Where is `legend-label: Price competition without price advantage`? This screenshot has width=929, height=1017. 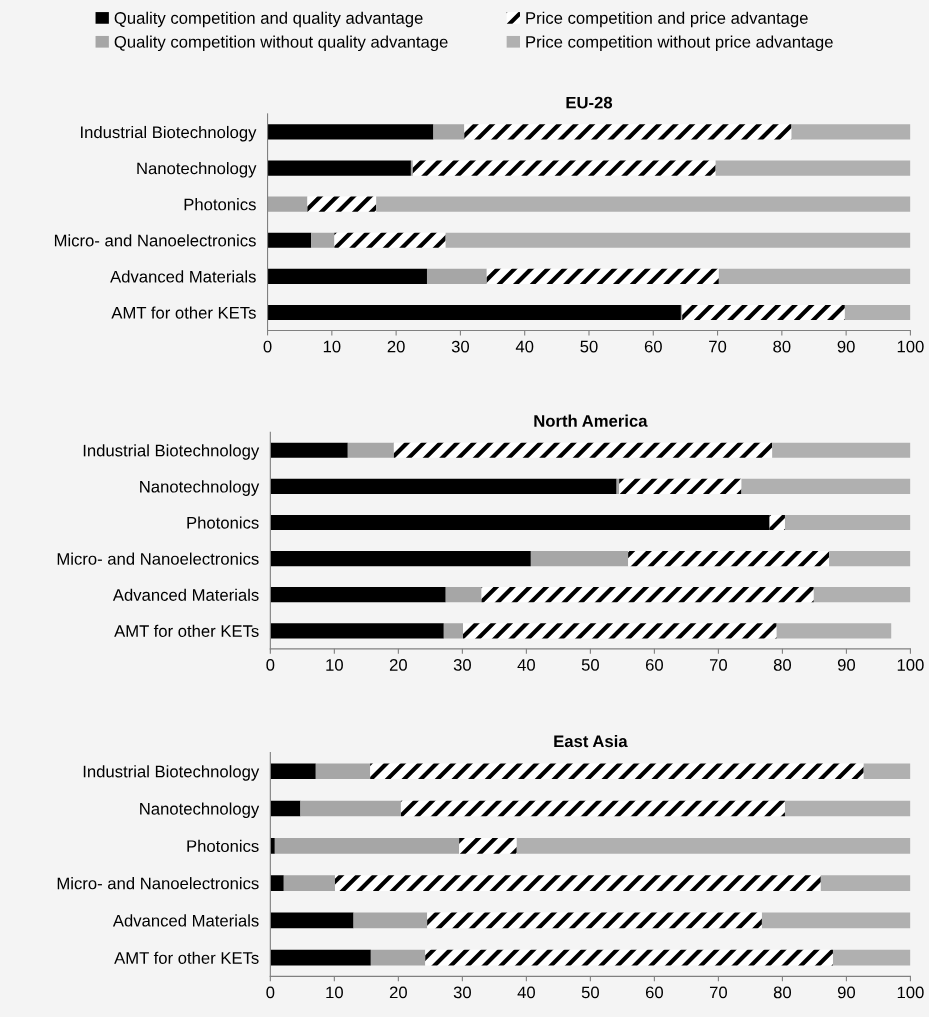 legend-label: Price competition without price advantage is located at coordinates (679, 43).